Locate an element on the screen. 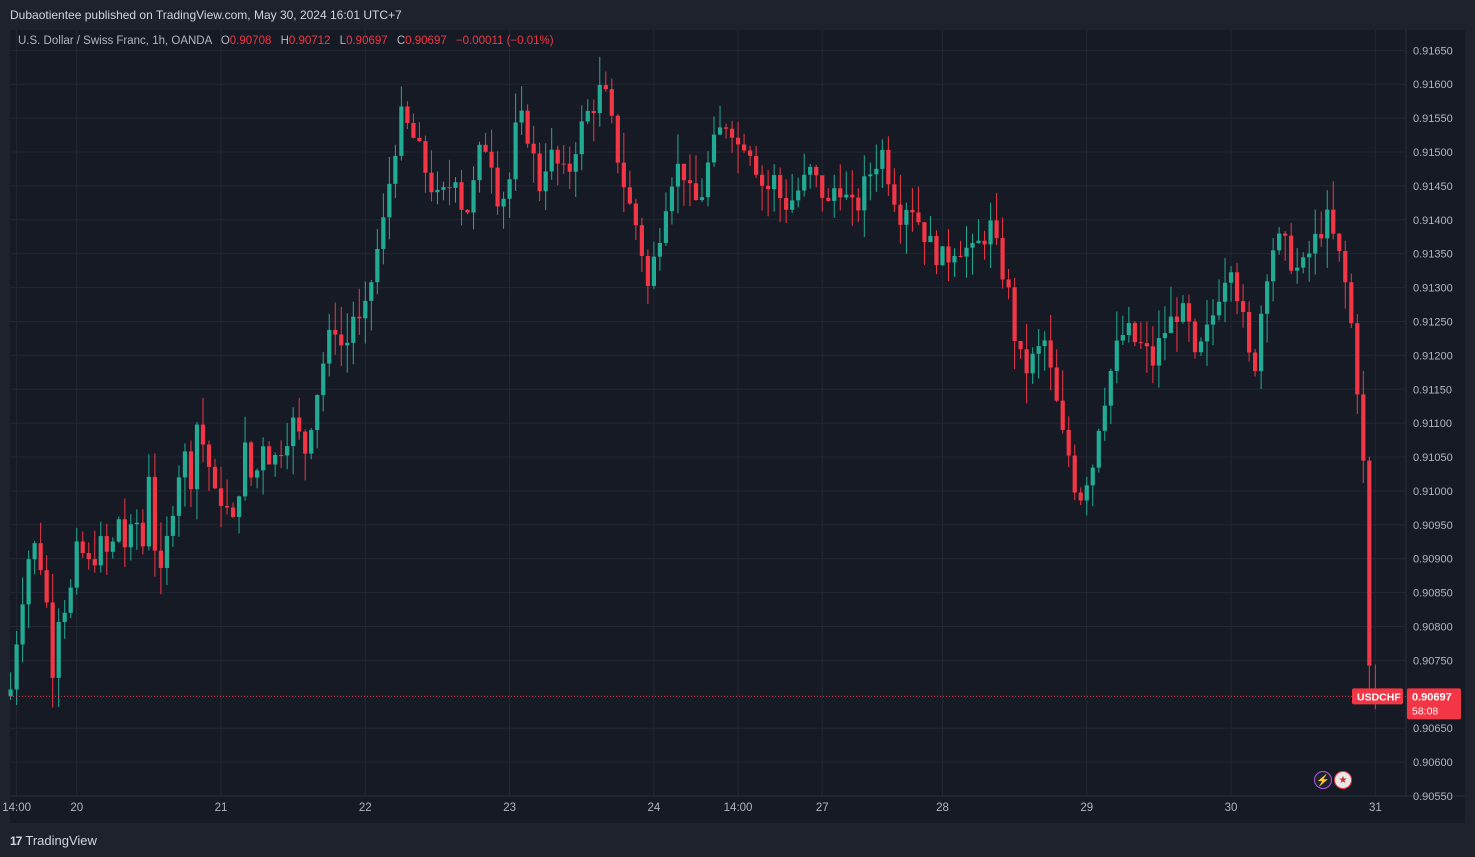 This screenshot has height=857, width=1475. lightning-icon: ⚡ is located at coordinates (1323, 780).